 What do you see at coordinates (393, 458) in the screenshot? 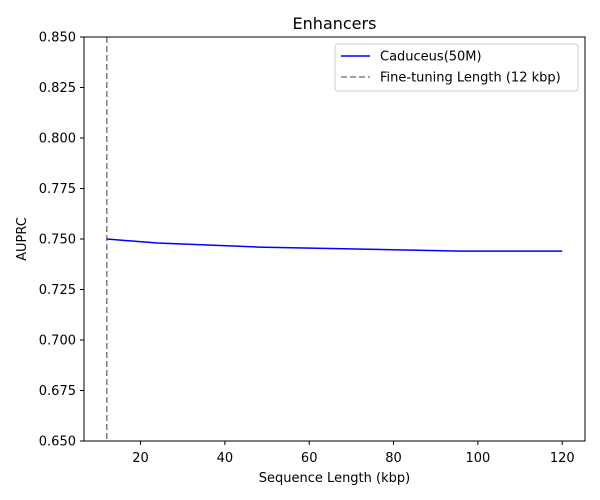
I see `x-tick-label: 80` at bounding box center [393, 458].